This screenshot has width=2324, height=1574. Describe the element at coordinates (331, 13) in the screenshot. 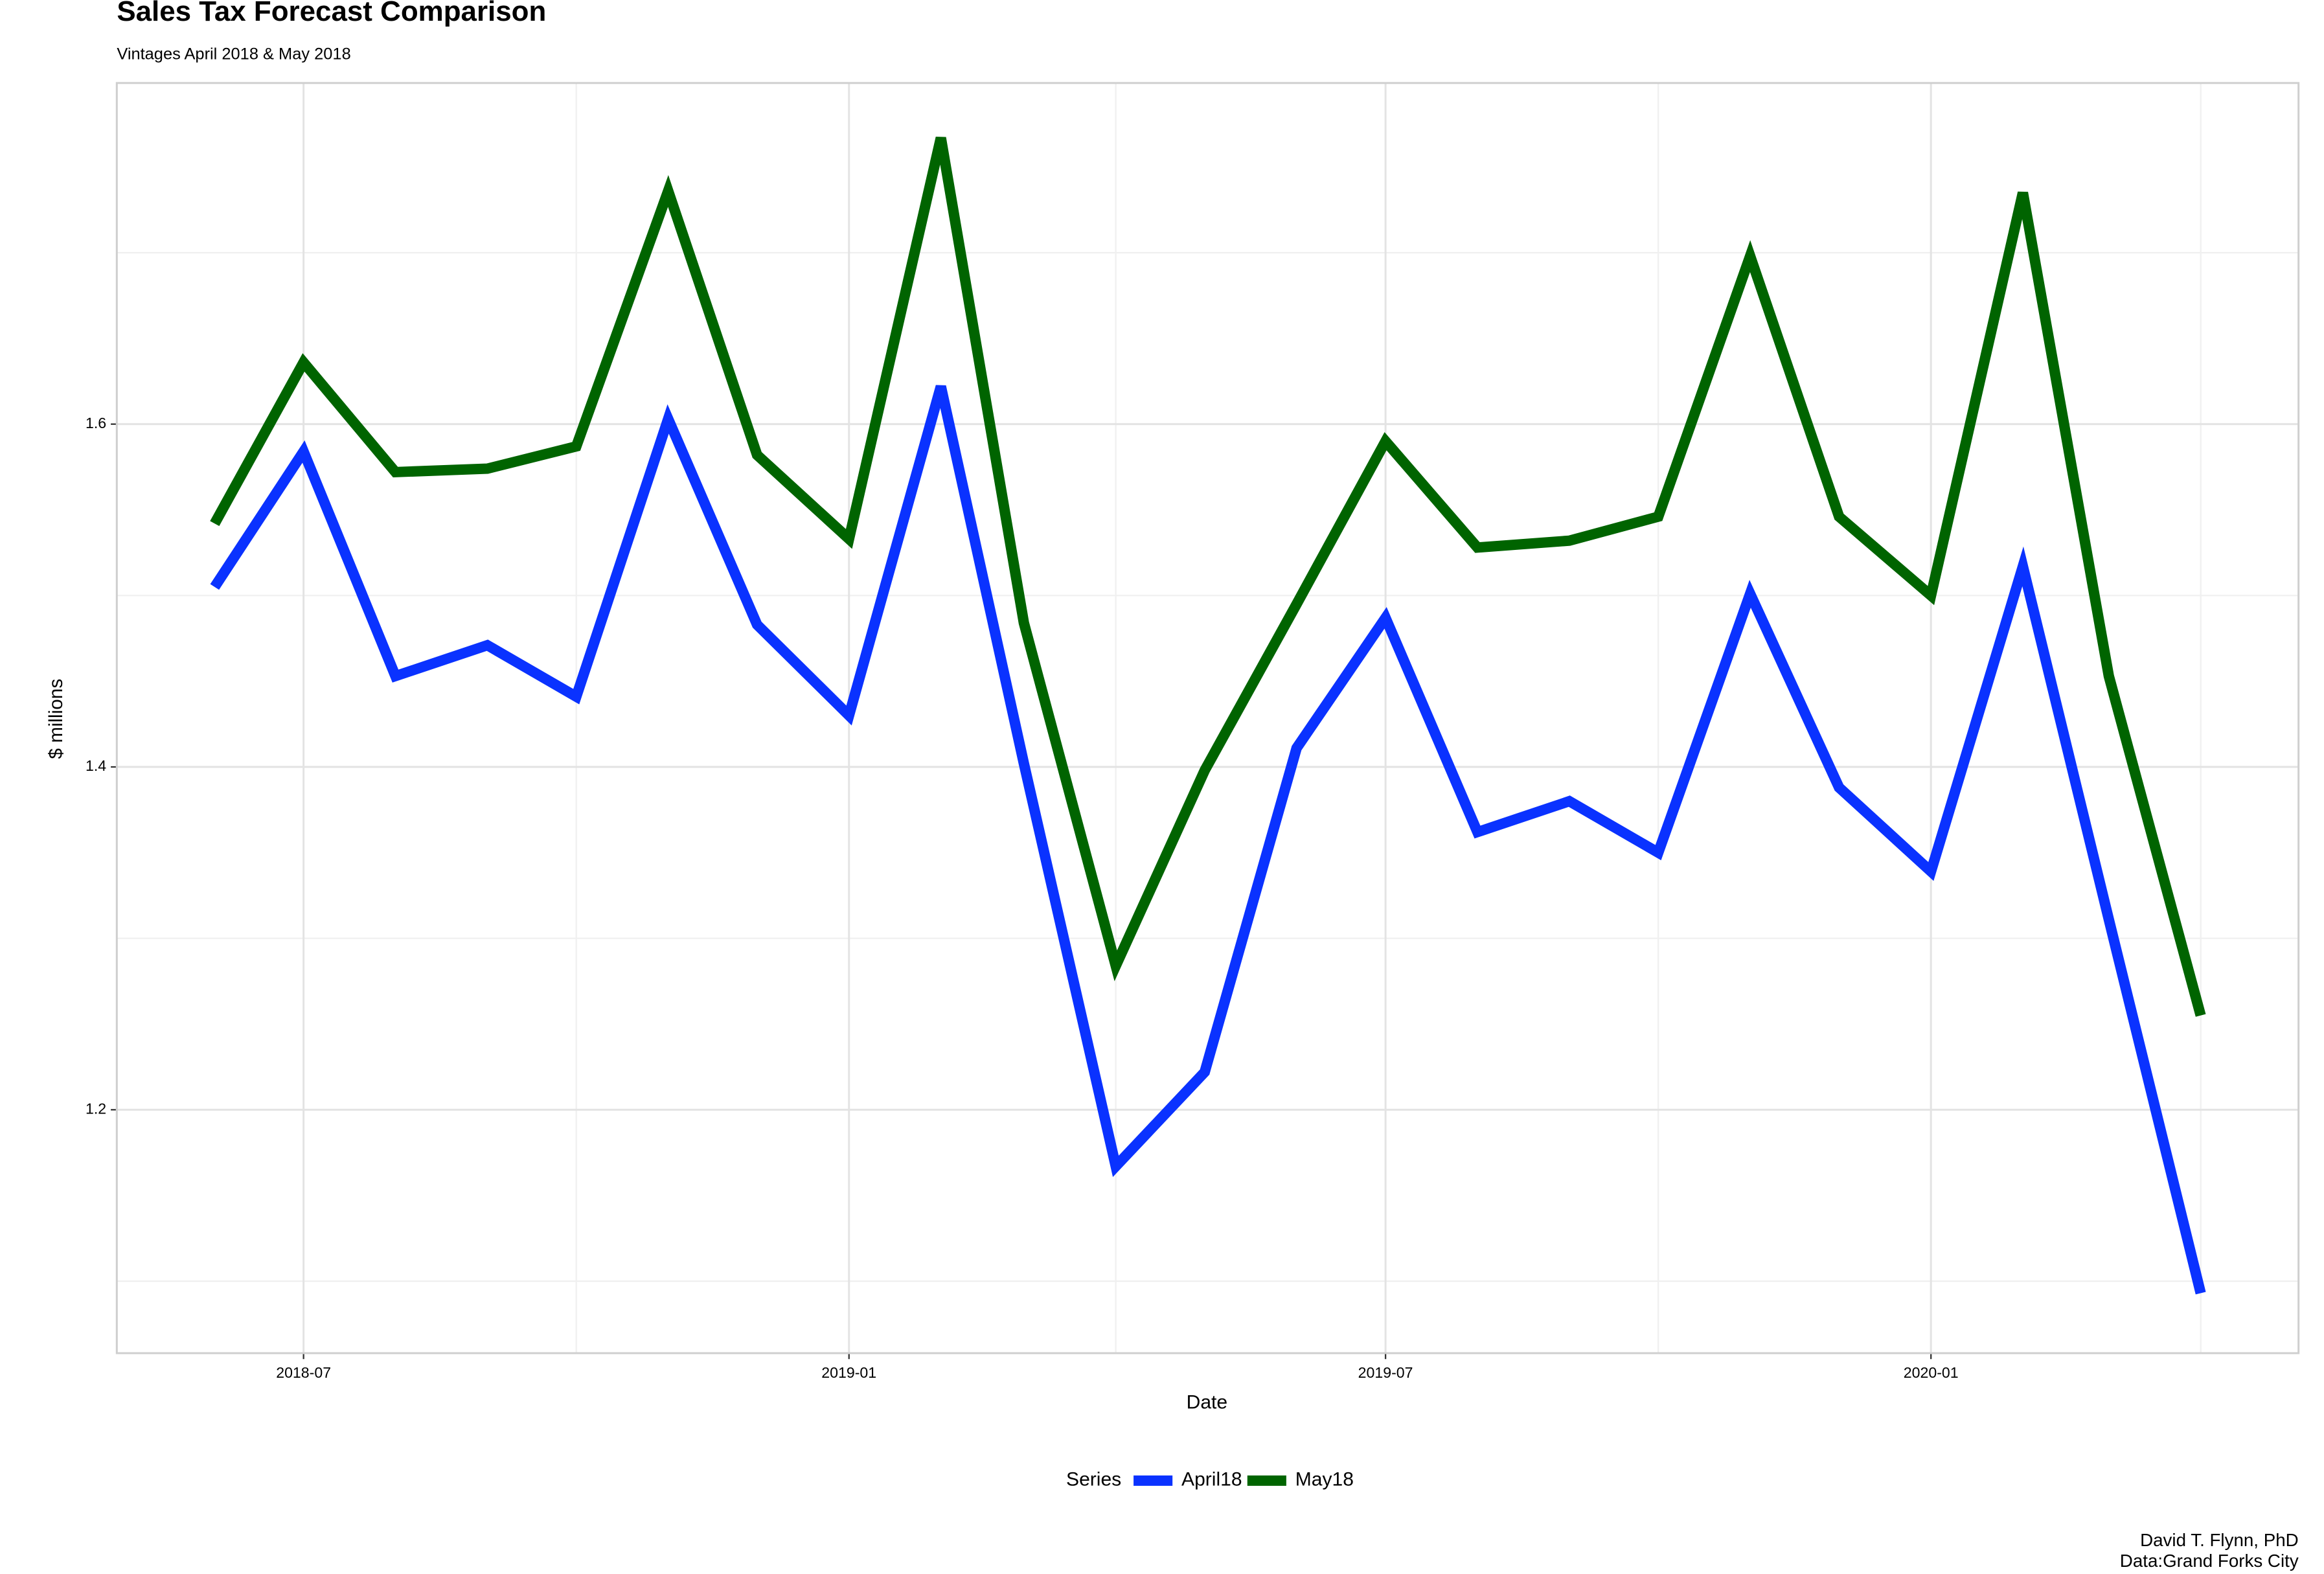

I see `chart-title: Sales Tax Forecast Comparison` at that location.